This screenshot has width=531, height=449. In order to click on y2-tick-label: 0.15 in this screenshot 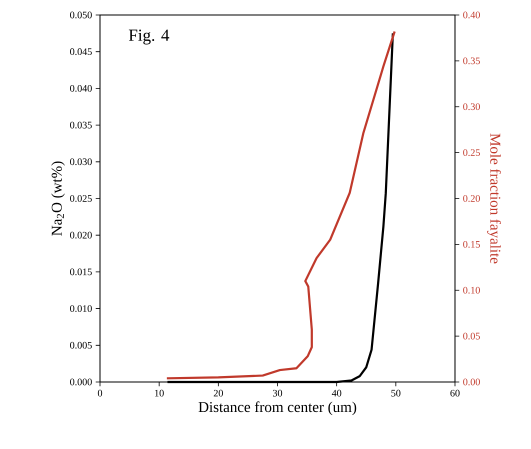, I will do `click(471, 244)`.